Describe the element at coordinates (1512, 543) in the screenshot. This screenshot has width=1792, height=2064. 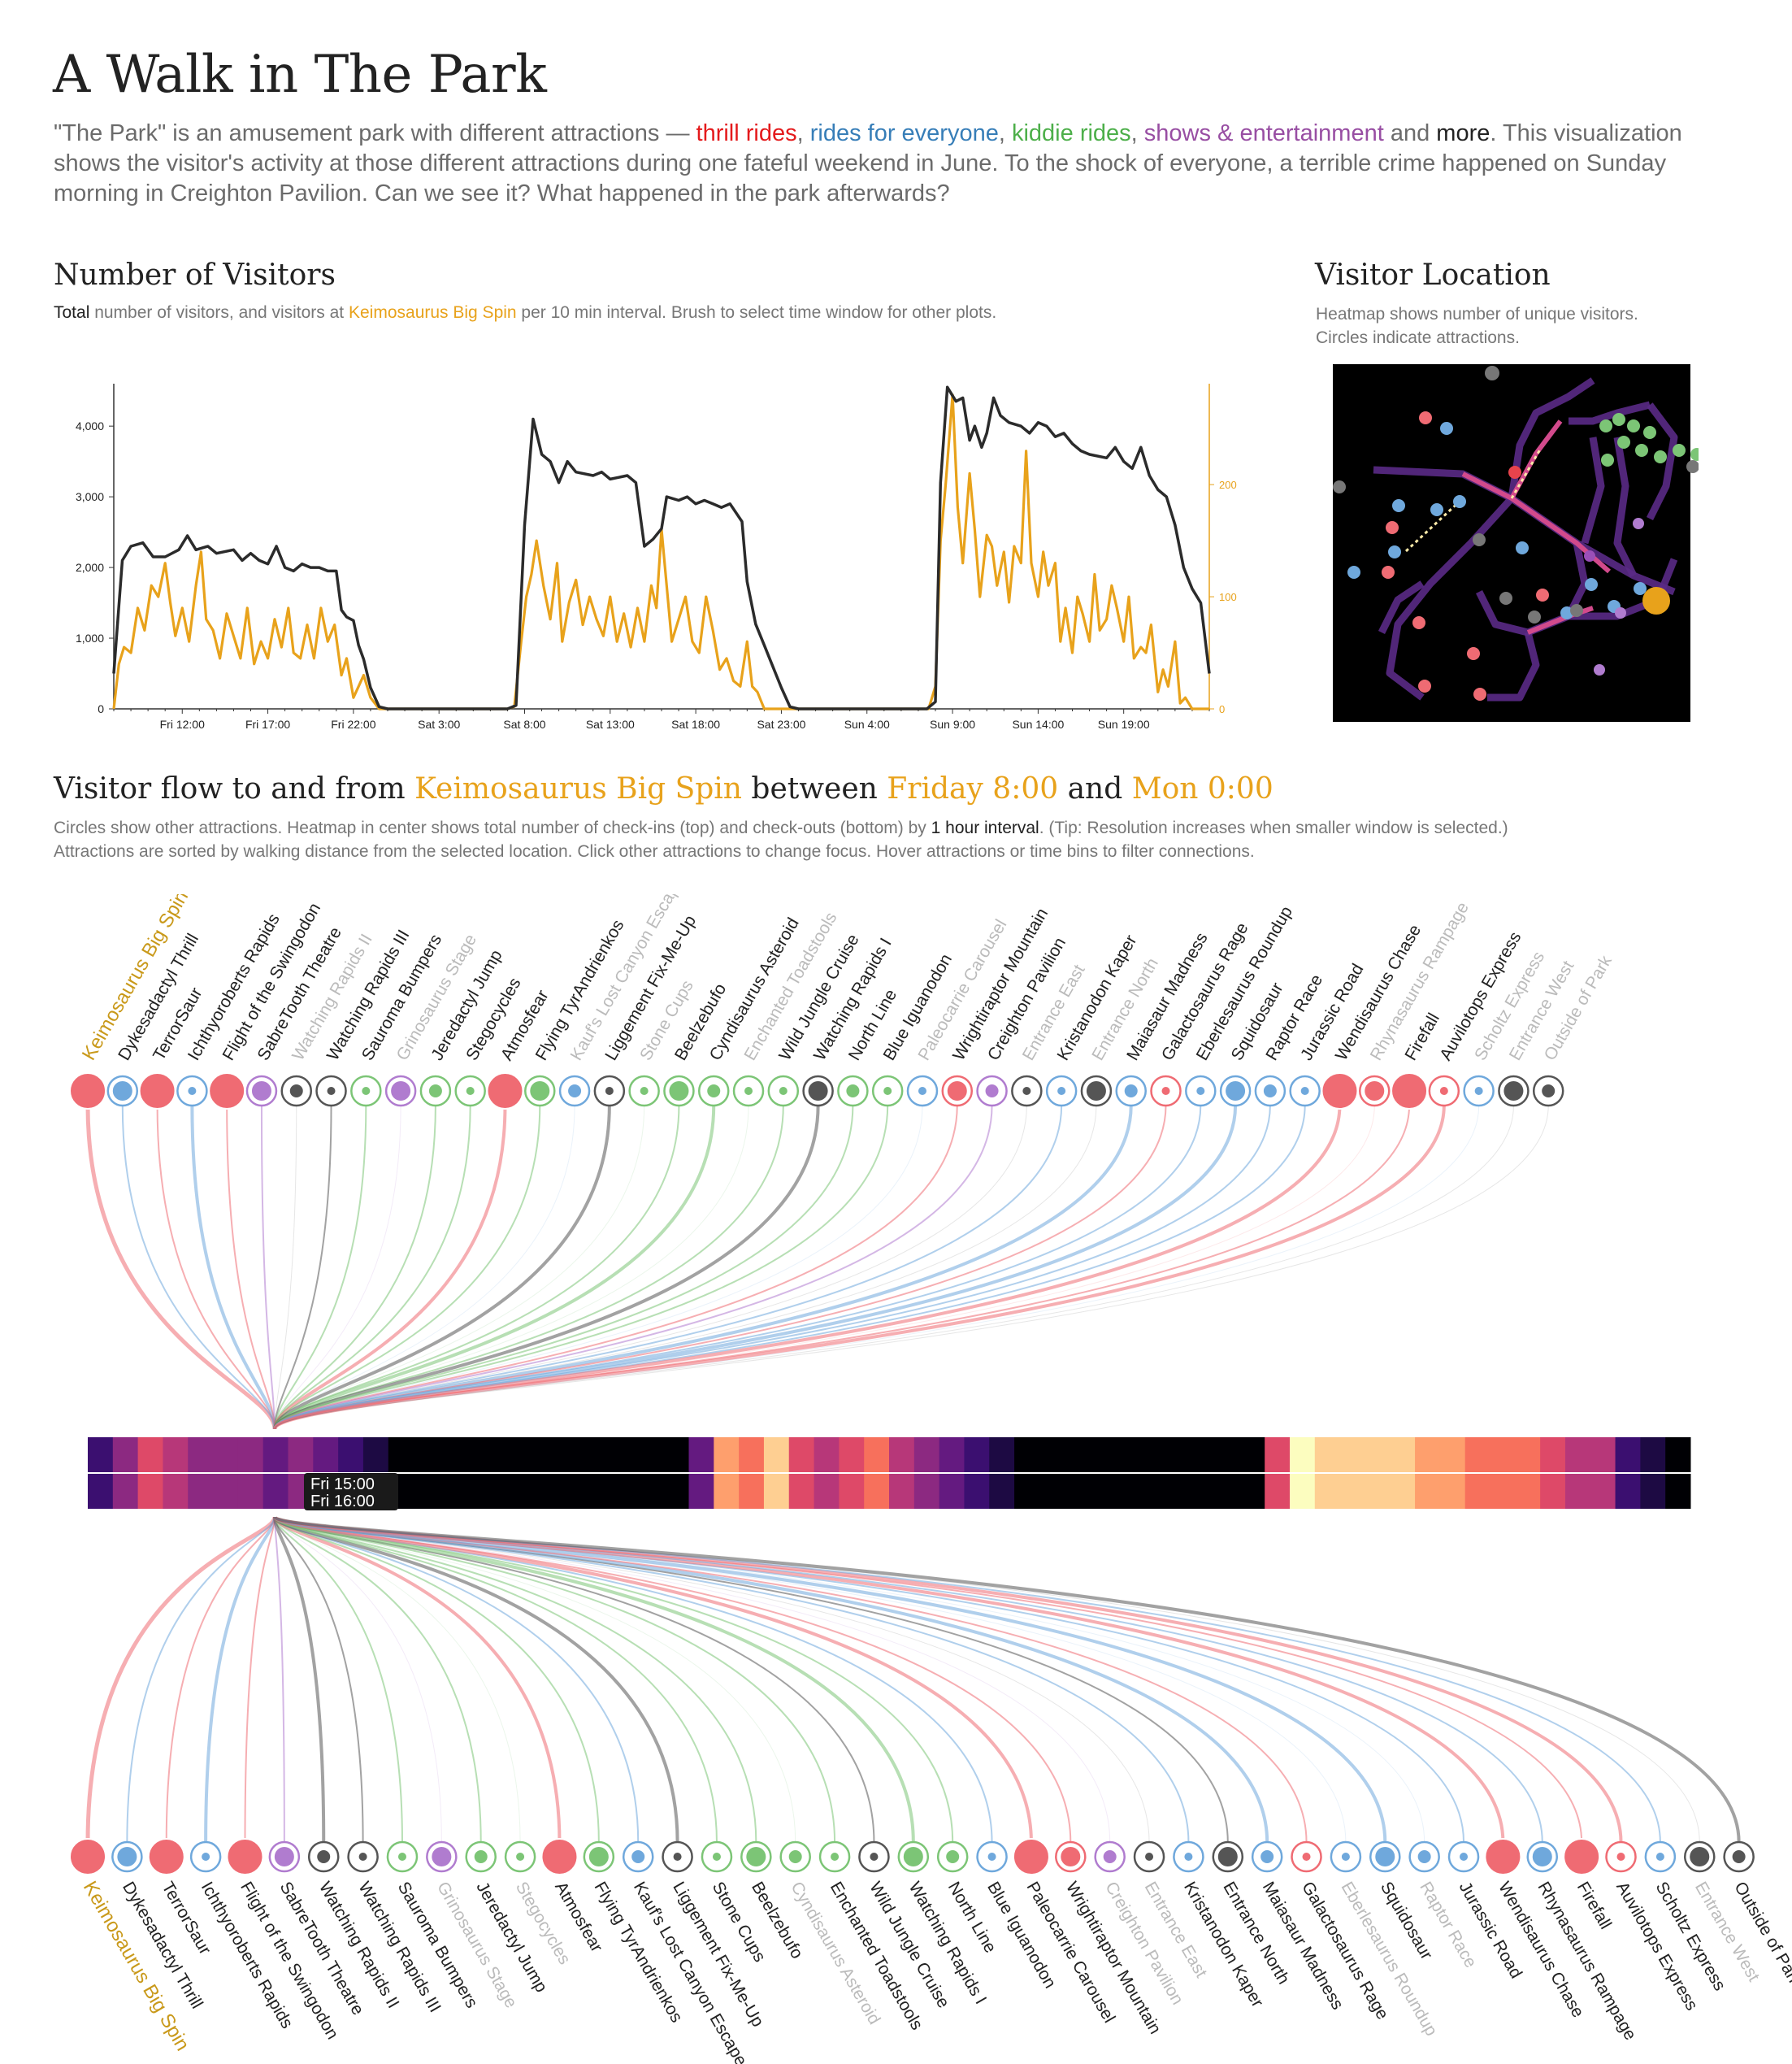
I see `visitor-location-map` at that location.